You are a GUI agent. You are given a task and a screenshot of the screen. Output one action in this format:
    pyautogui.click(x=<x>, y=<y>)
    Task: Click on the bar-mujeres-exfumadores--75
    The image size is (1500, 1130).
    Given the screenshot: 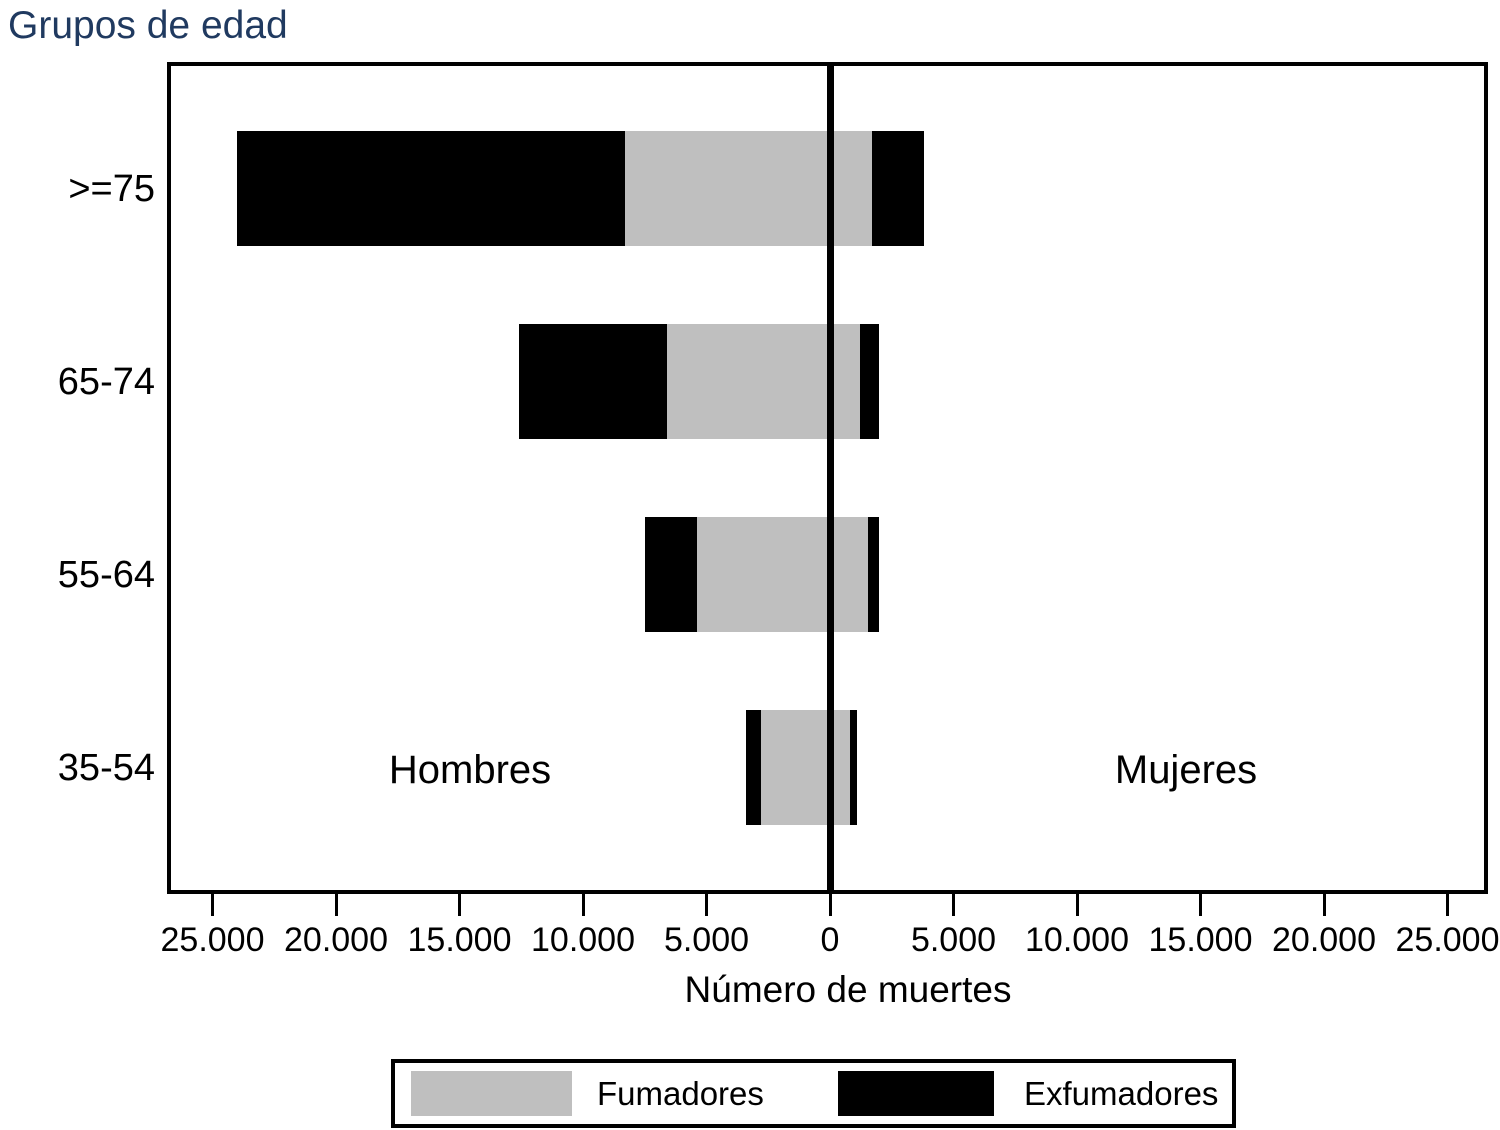 What is the action you would take?
    pyautogui.click(x=897, y=188)
    